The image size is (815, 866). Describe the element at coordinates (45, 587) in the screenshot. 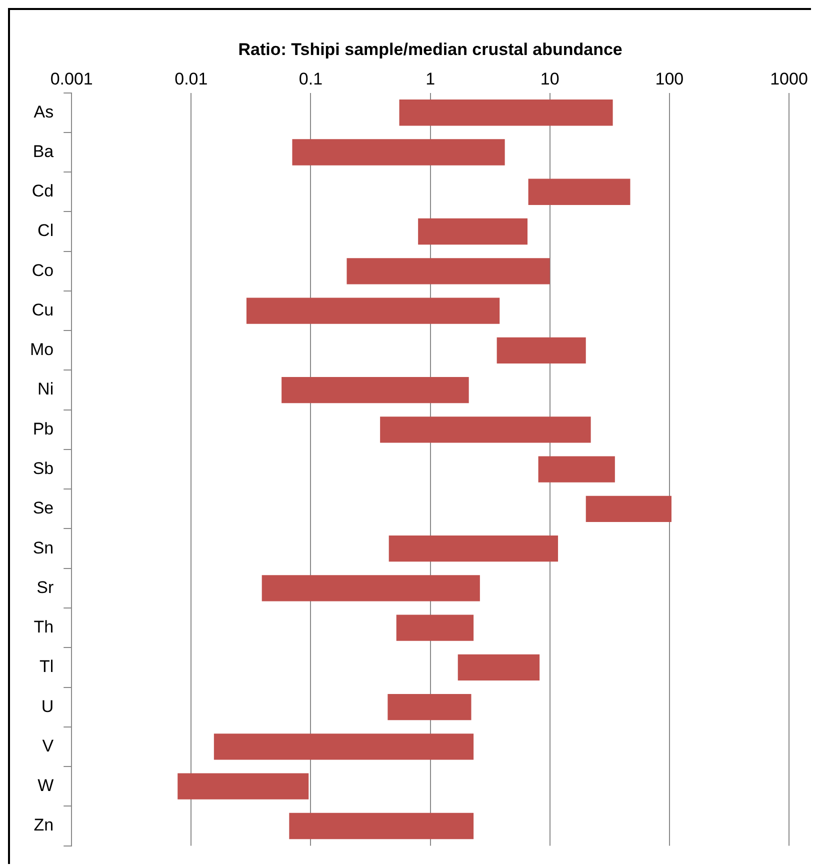

I see `y-tick-label: Sr` at that location.